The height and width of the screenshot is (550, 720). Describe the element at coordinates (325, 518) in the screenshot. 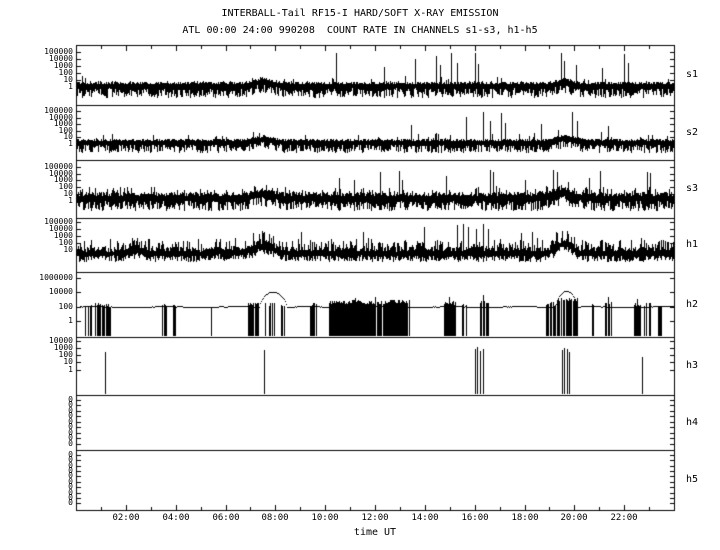

I see `x-tick-label: 10:00` at that location.